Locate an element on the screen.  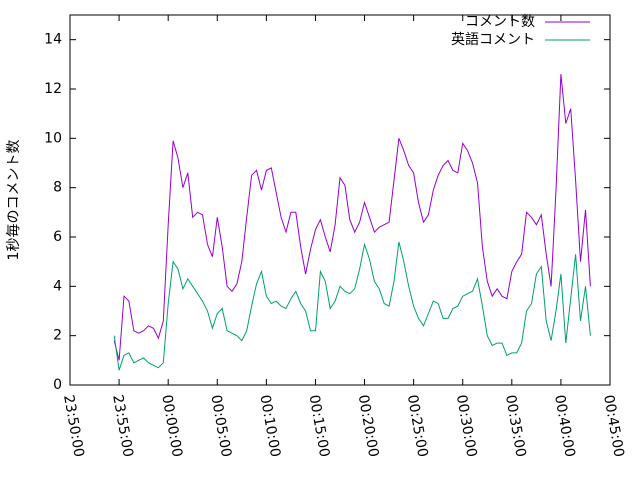
y-tick-label: 12 is located at coordinates (53, 89).